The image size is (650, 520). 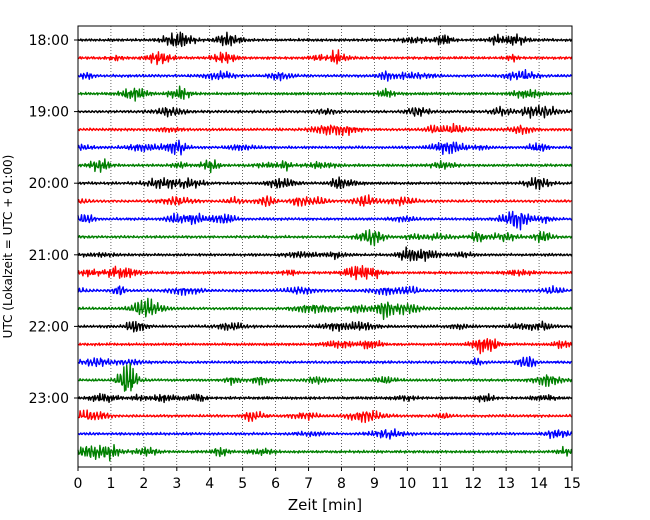 I want to click on x-tick-label: 15, so click(x=572, y=484).